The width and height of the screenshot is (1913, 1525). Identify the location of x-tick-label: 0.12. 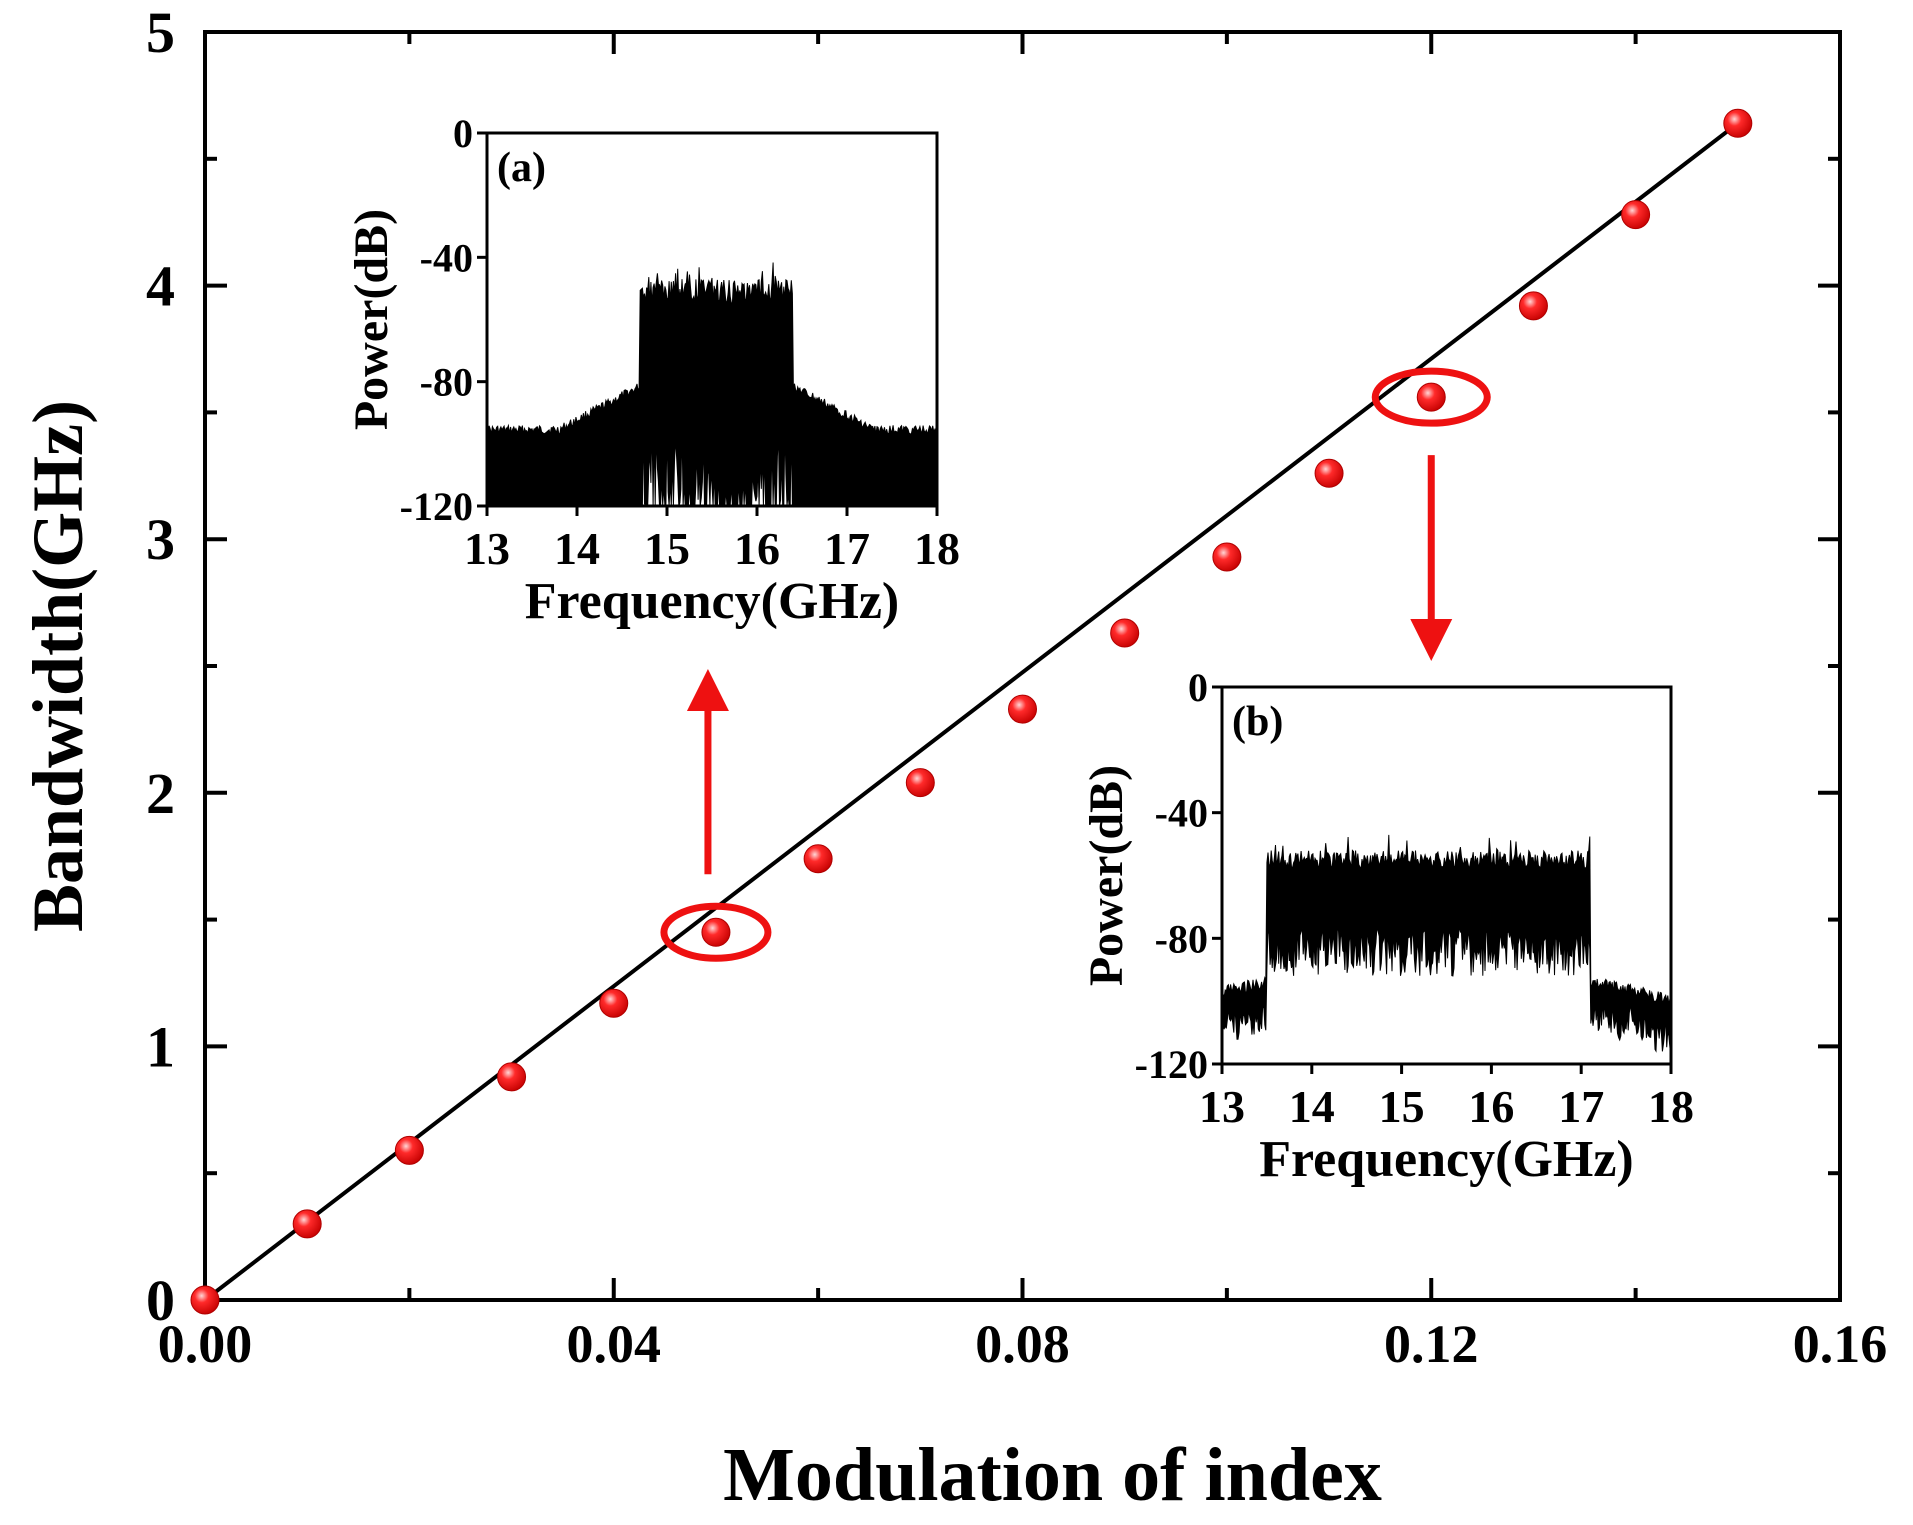
(1431, 1344).